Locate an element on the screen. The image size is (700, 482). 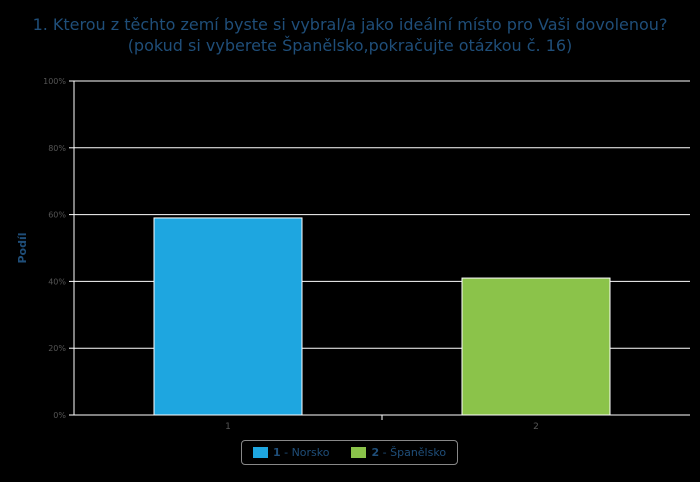
x-tick-label: 1 is located at coordinates (228, 427).